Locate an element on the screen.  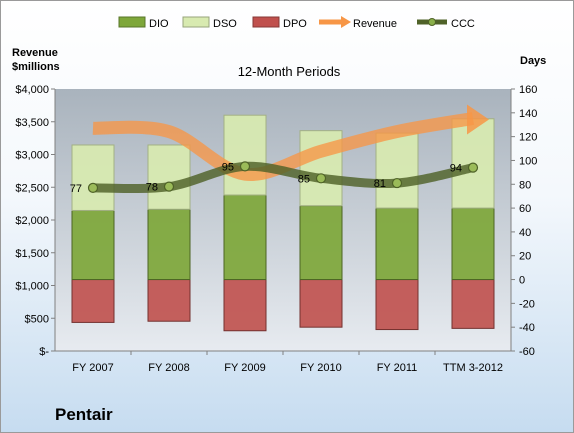
left-tick-label: $3,500 is located at coordinates (32, 123).